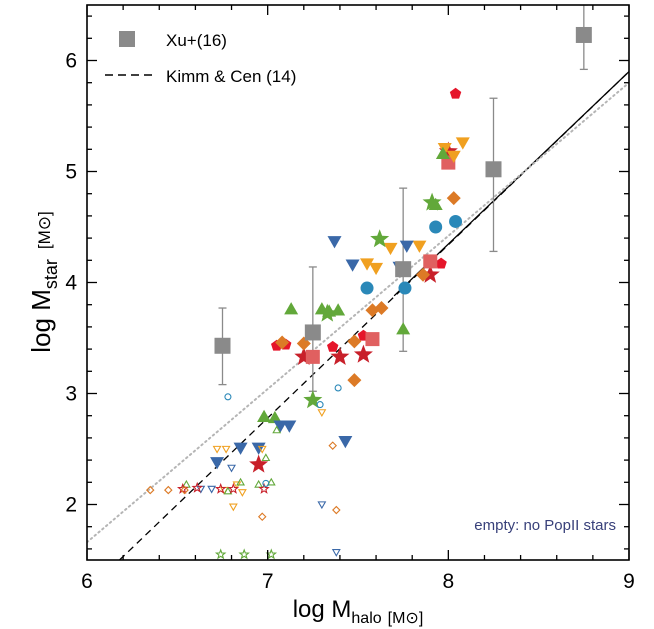  I want to click on x-tick-label: 9, so click(629, 581).